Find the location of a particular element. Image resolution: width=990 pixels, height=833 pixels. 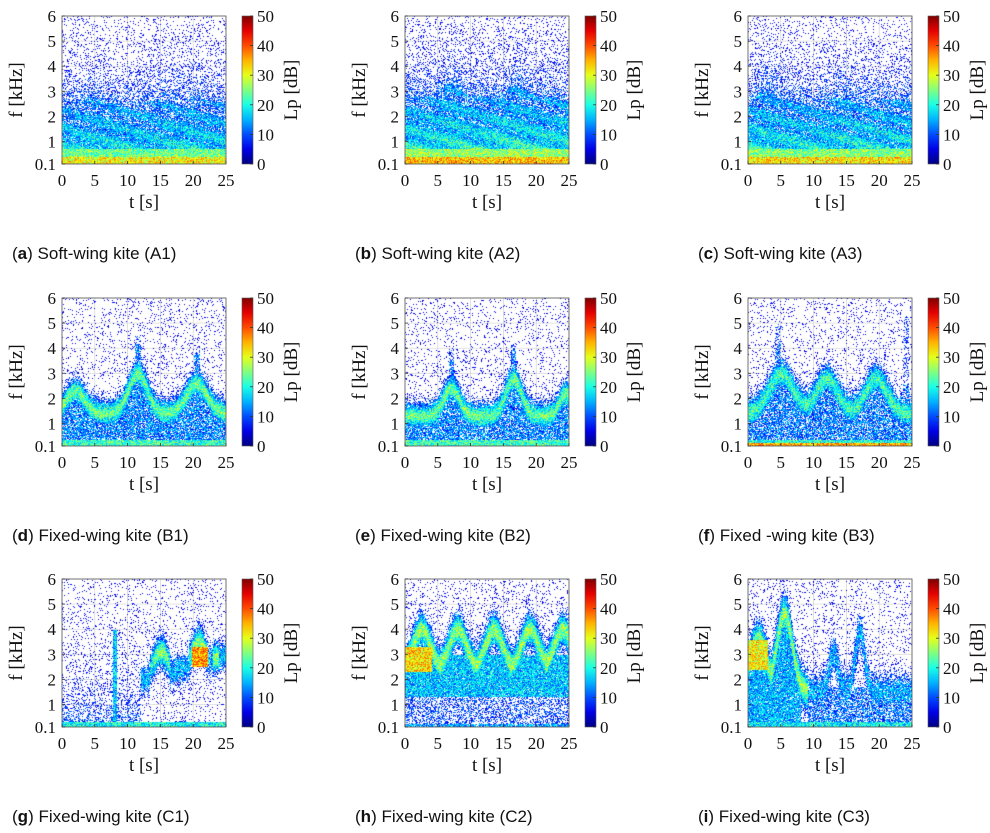

colorbar-tick-label: 30 is located at coordinates (951, 638).